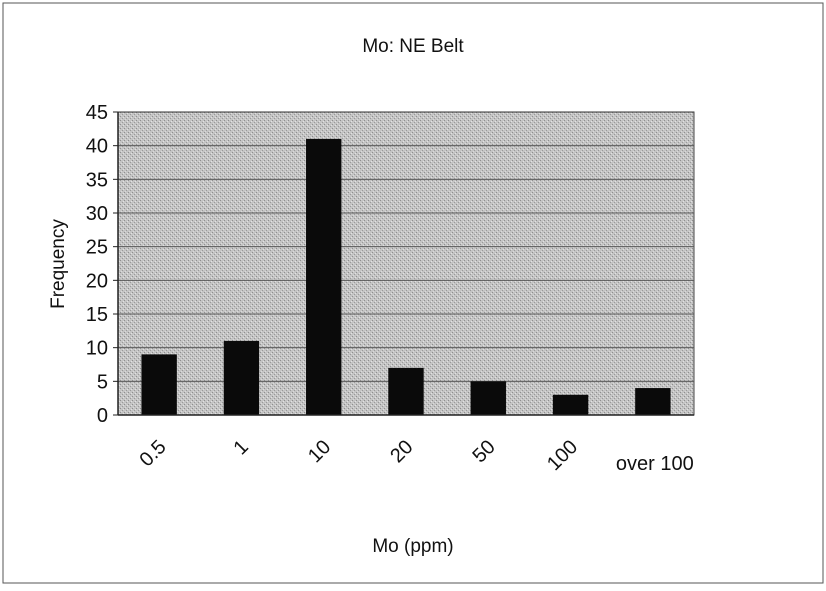  I want to click on y-tick-label: 30, so click(97, 214).